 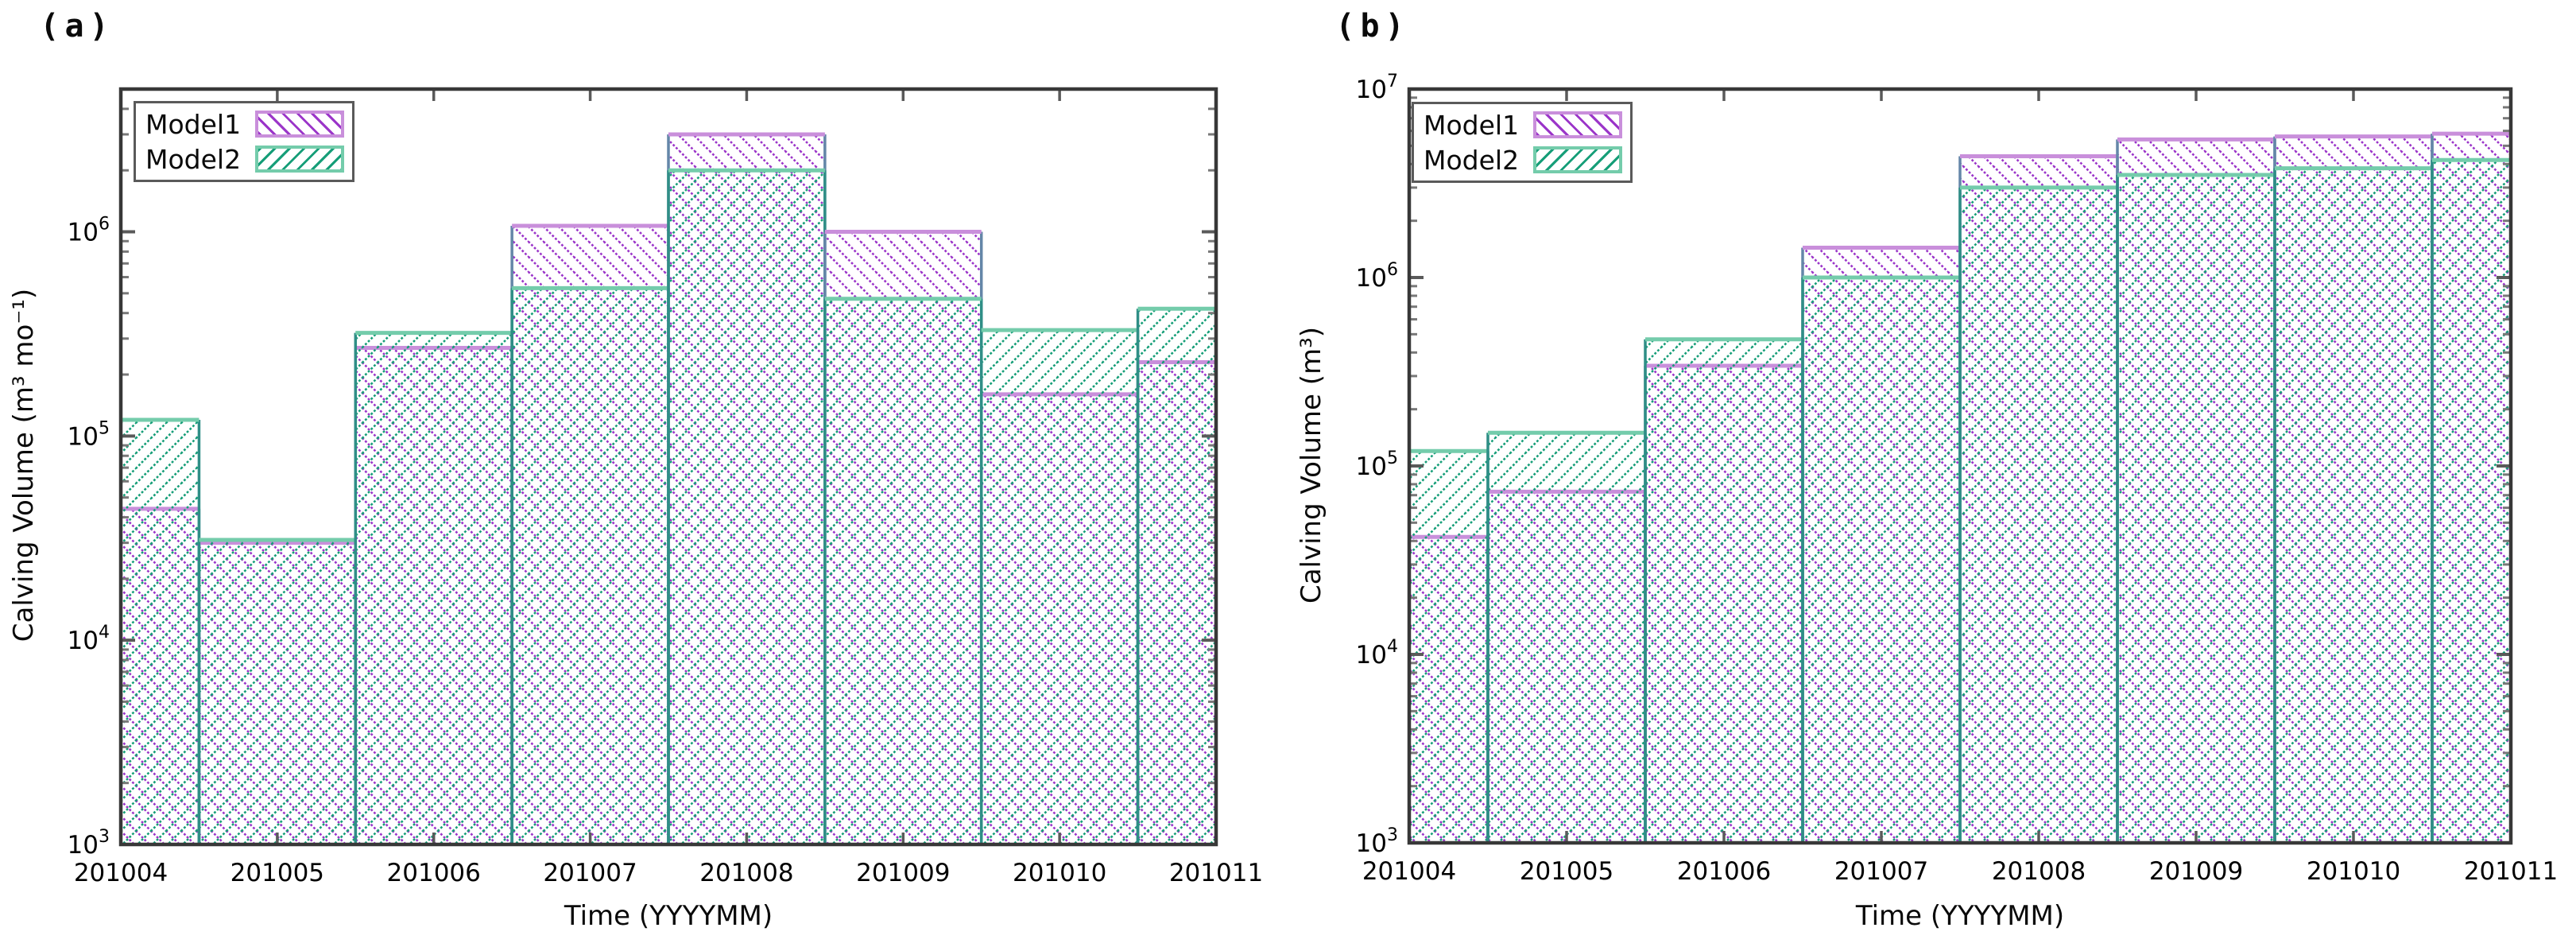 What do you see at coordinates (668, 916) in the screenshot?
I see `panel-a-x-axis-label: Time (YYYYMM)` at bounding box center [668, 916].